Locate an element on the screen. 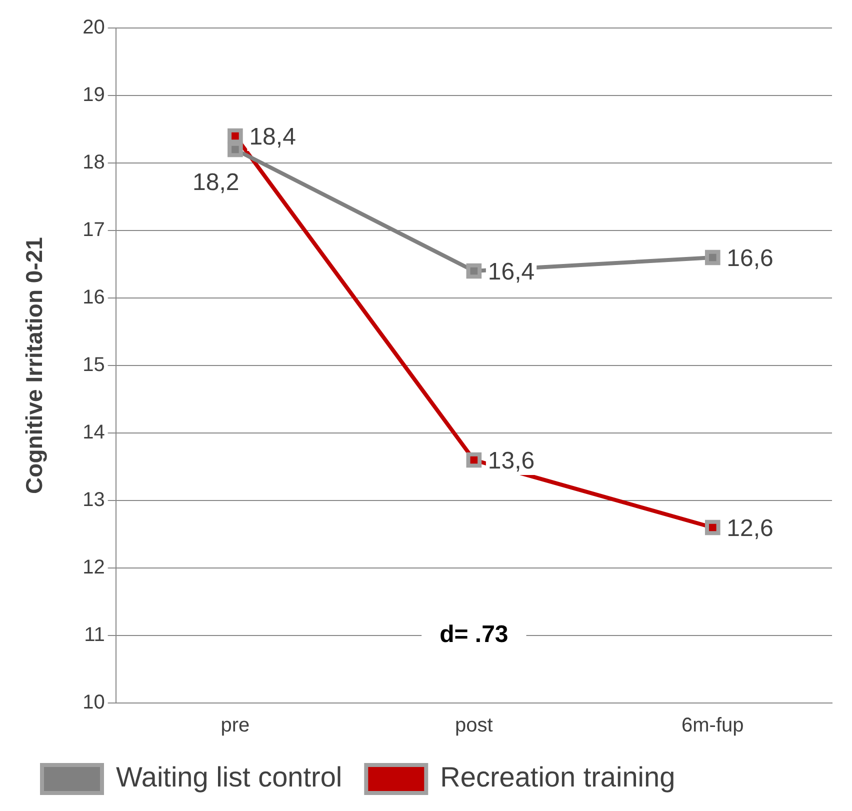 The height and width of the screenshot is (811, 852). y-tick-label: 11 is located at coordinates (94, 635).